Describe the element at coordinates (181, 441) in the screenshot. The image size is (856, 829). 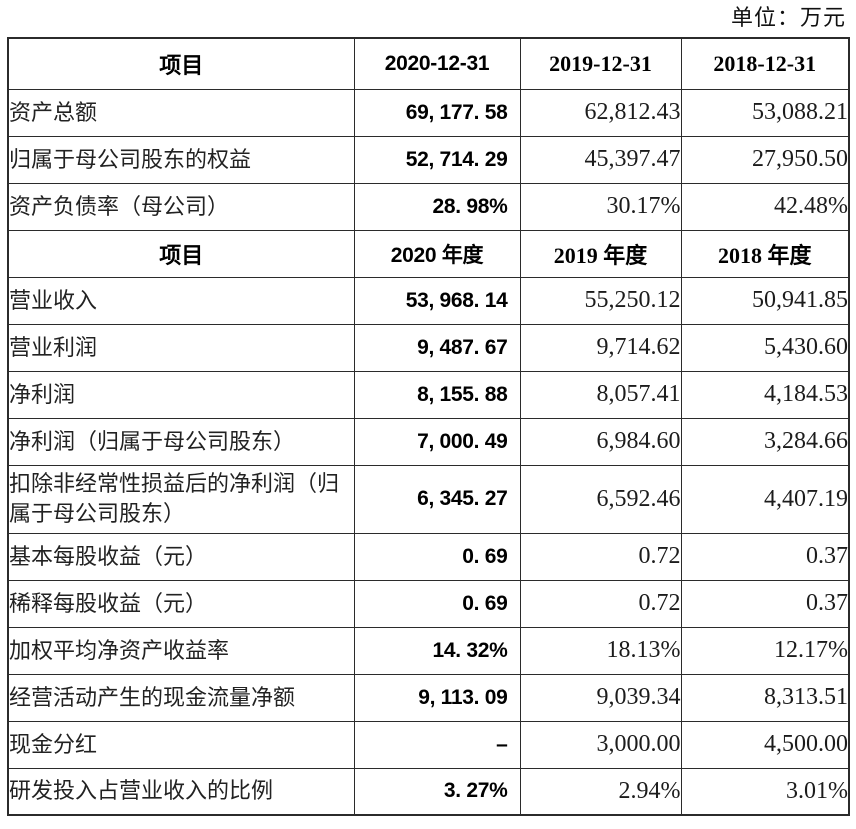
I see `row-label: 净利润（归属于母公司股东）` at that location.